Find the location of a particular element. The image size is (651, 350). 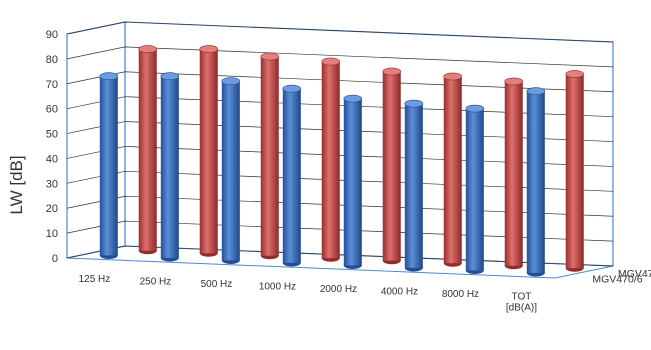

x-tick-label: 125 Hz is located at coordinates (95, 279).